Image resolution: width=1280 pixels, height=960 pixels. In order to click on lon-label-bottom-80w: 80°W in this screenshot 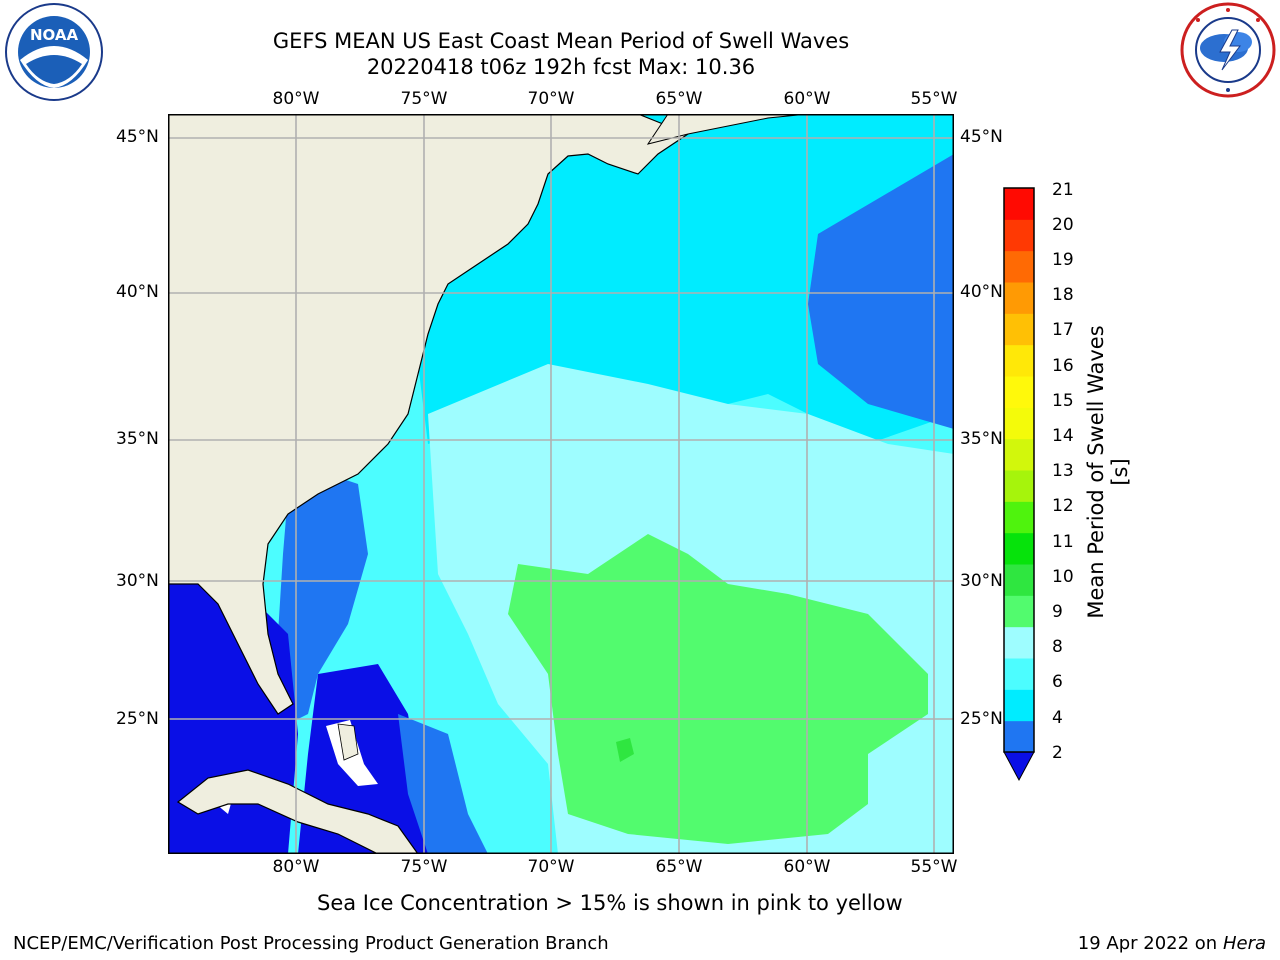, I will do `click(296, 867)`.